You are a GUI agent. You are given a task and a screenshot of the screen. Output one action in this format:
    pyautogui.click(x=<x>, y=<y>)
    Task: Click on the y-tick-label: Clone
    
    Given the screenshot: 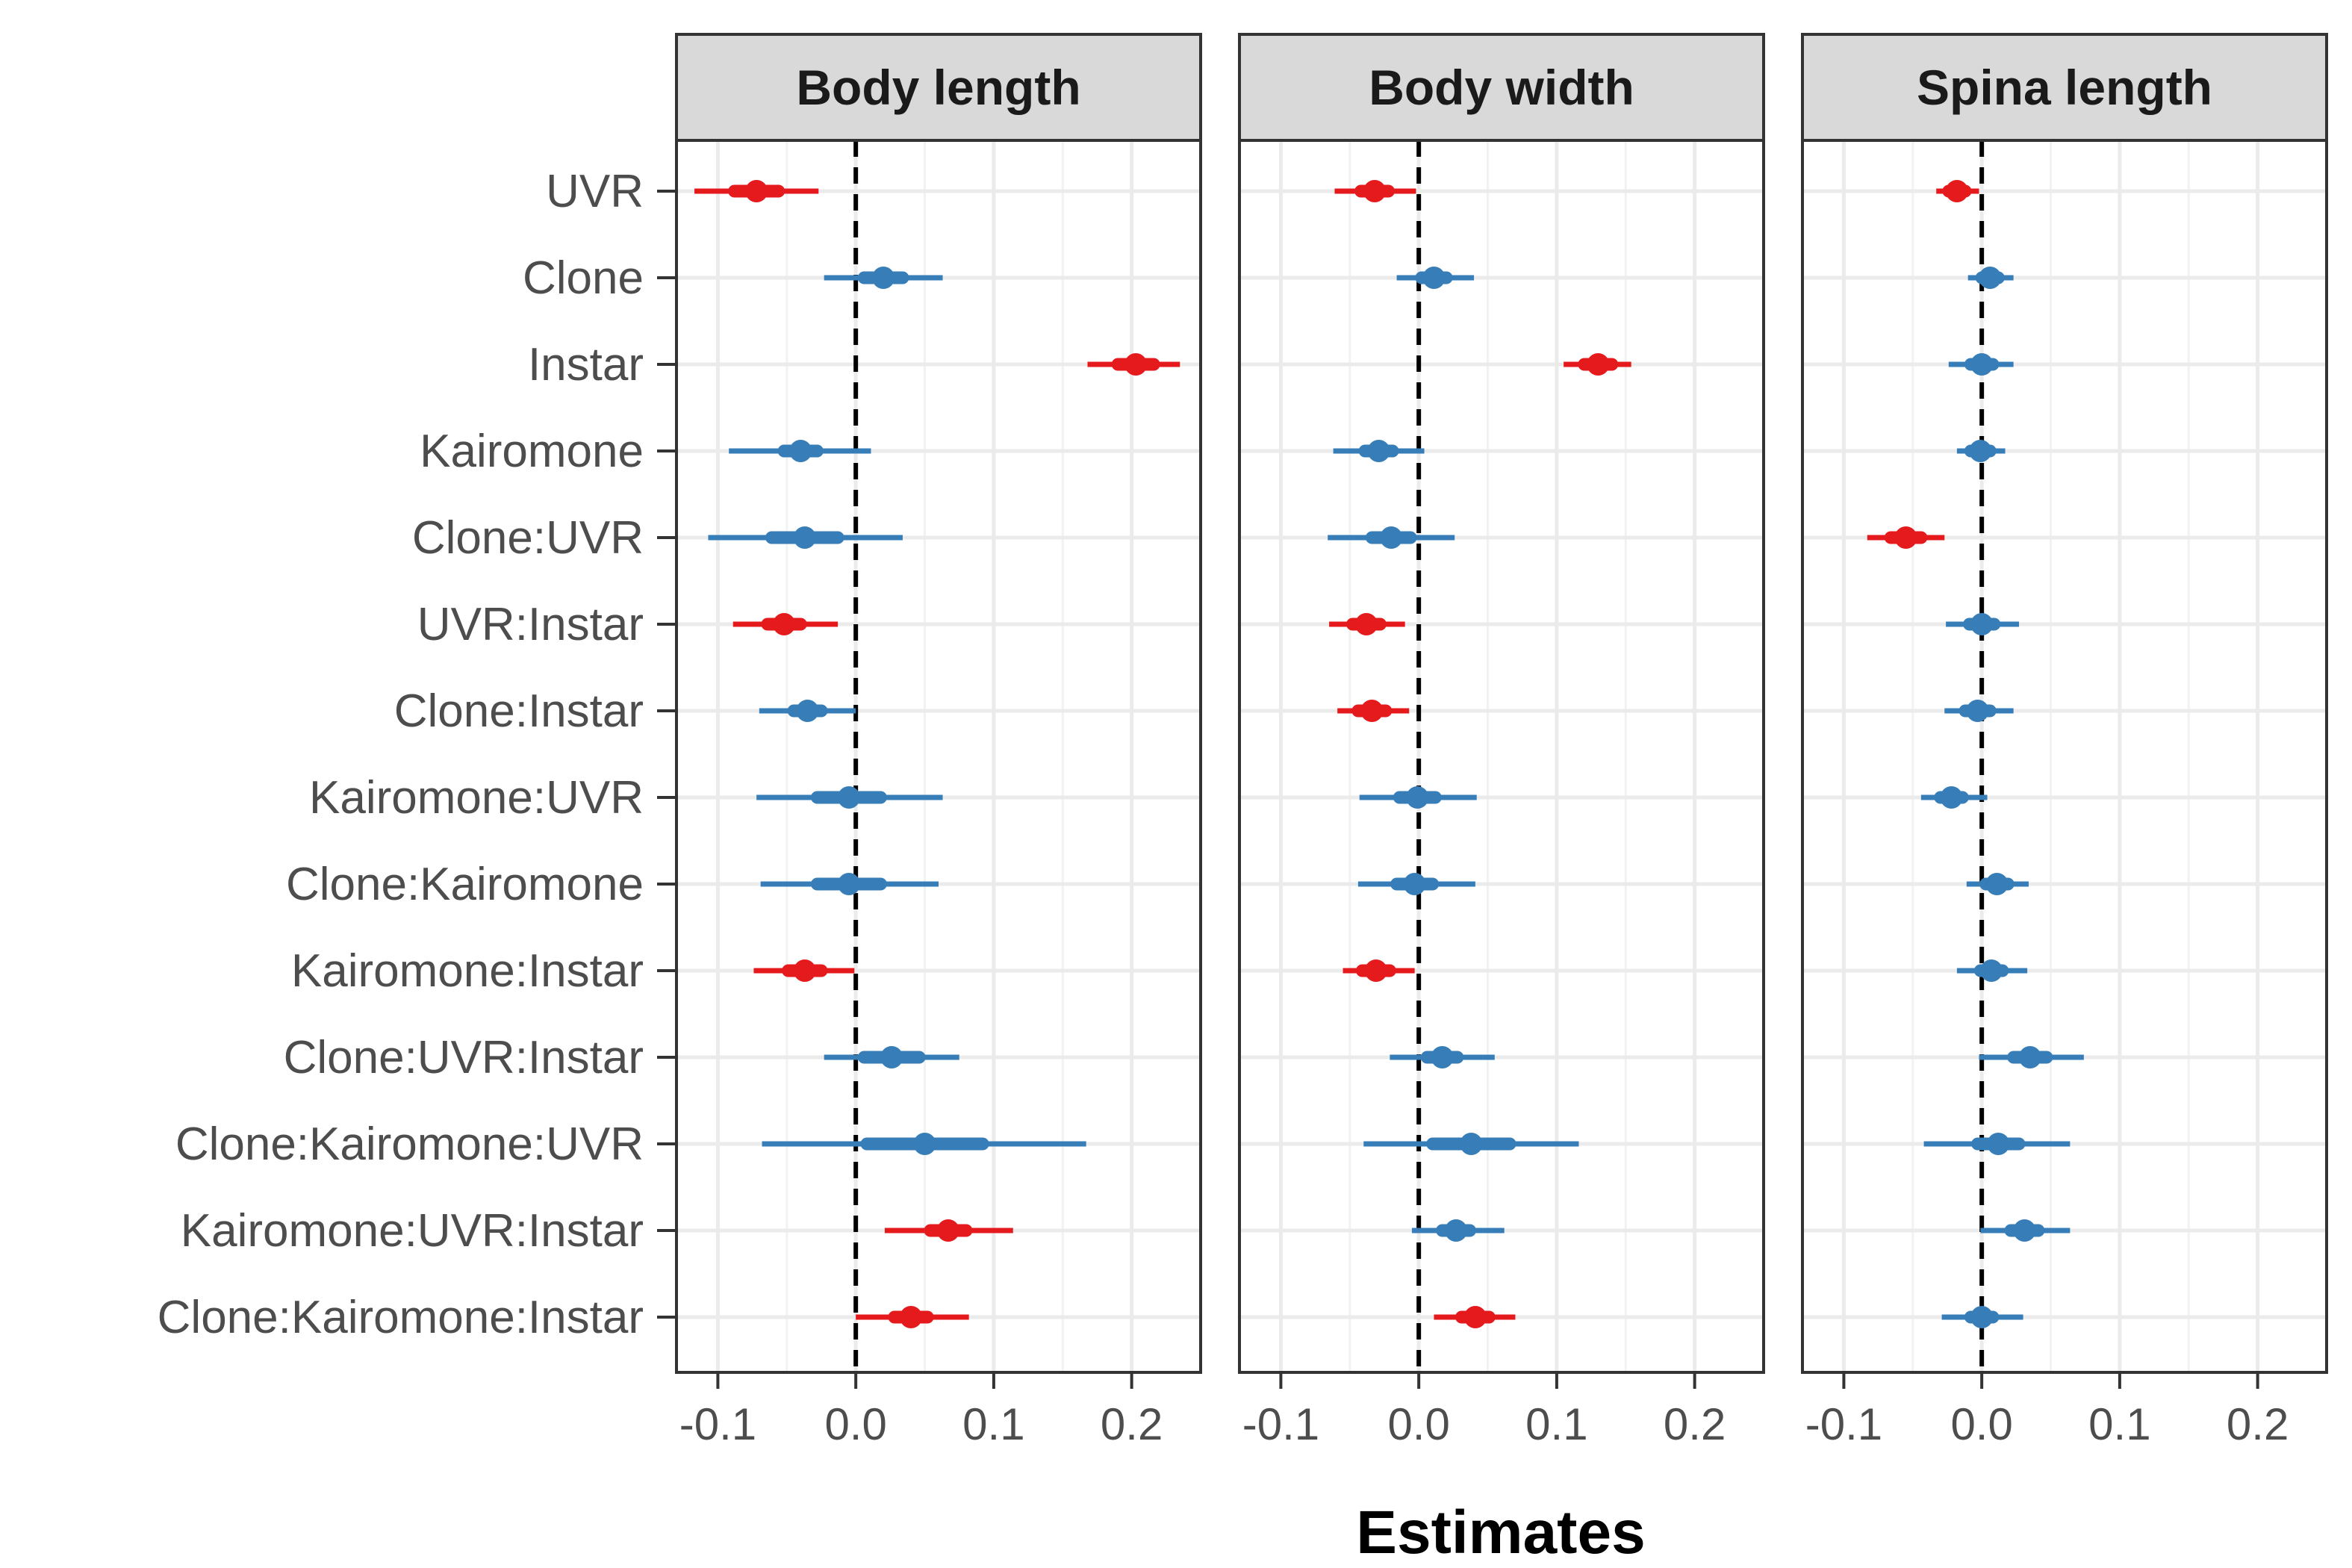 What is the action you would take?
    pyautogui.click(x=583, y=278)
    